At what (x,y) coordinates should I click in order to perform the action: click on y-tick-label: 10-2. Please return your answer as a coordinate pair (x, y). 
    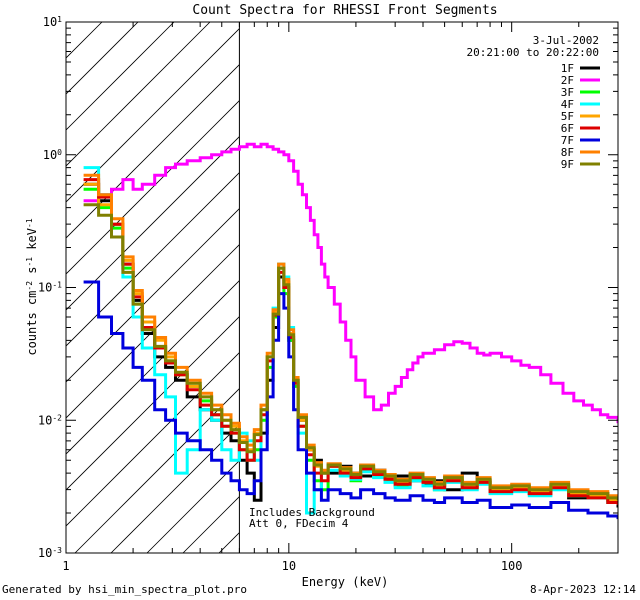
    Looking at the image, I should click on (50, 420).